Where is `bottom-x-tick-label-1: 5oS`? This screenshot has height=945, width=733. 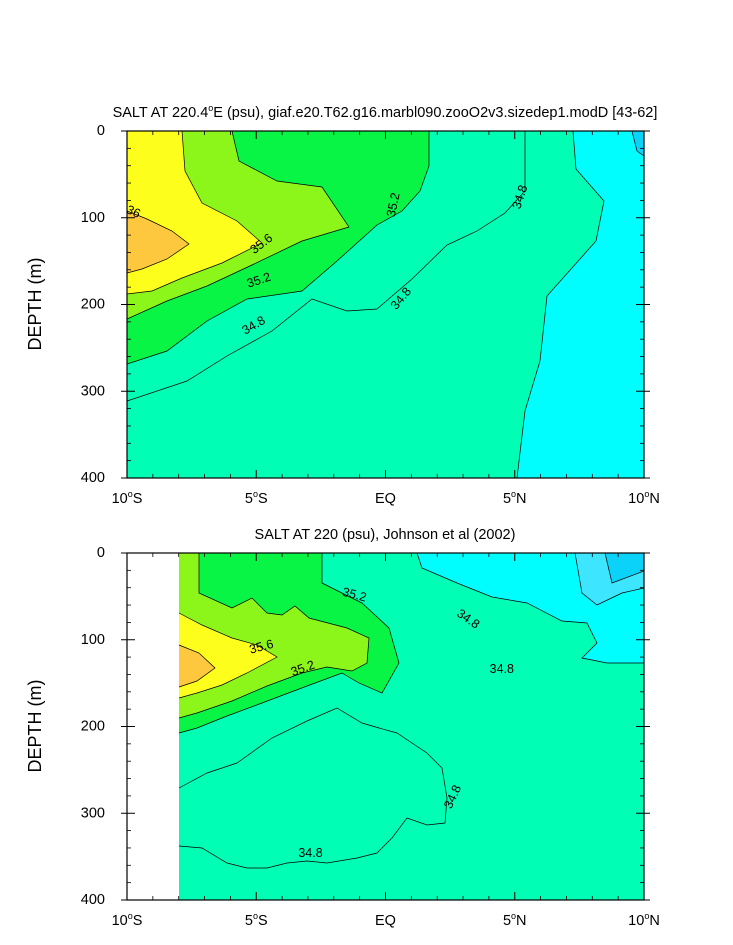 bottom-x-tick-label-1: 5oS is located at coordinates (256, 920).